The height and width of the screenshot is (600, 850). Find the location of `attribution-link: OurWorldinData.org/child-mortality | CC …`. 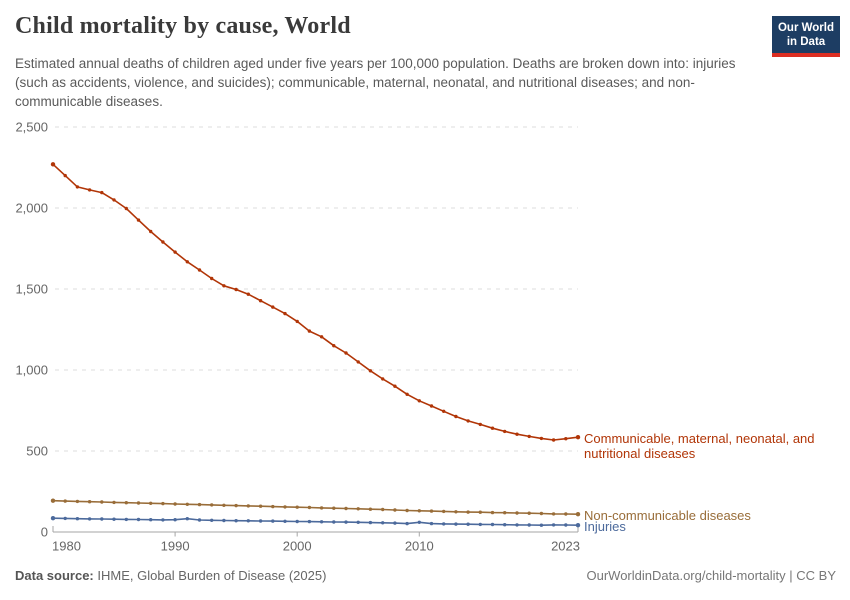

attribution-link: OurWorldinData.org/child-mortality | CC … is located at coordinates (711, 575).